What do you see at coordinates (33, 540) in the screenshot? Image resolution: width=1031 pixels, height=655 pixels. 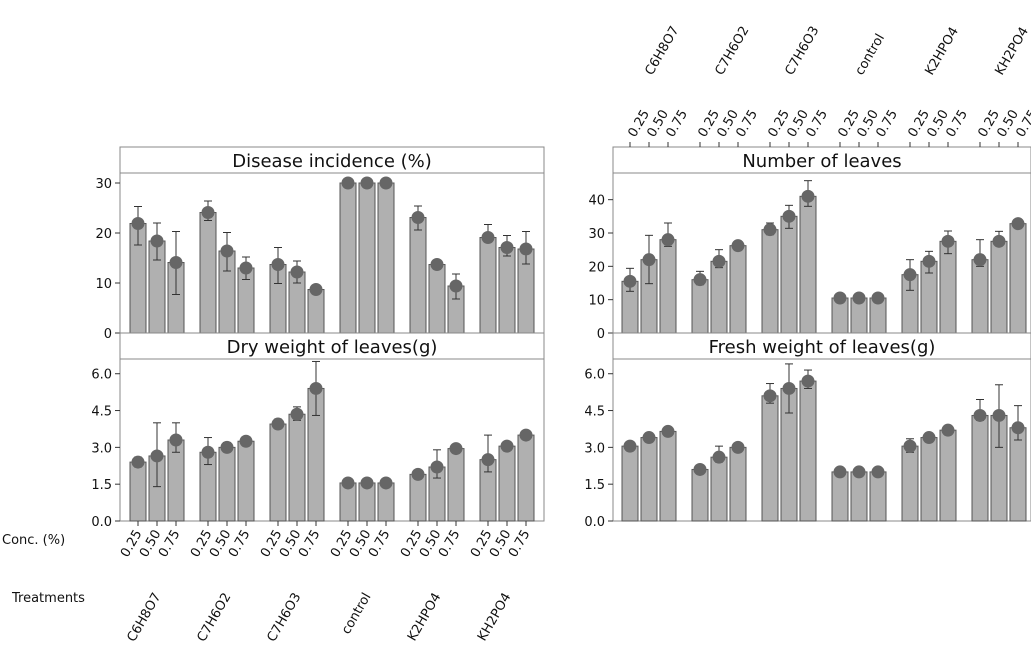 I see `conc-axis-label: Conc. (%)` at bounding box center [33, 540].